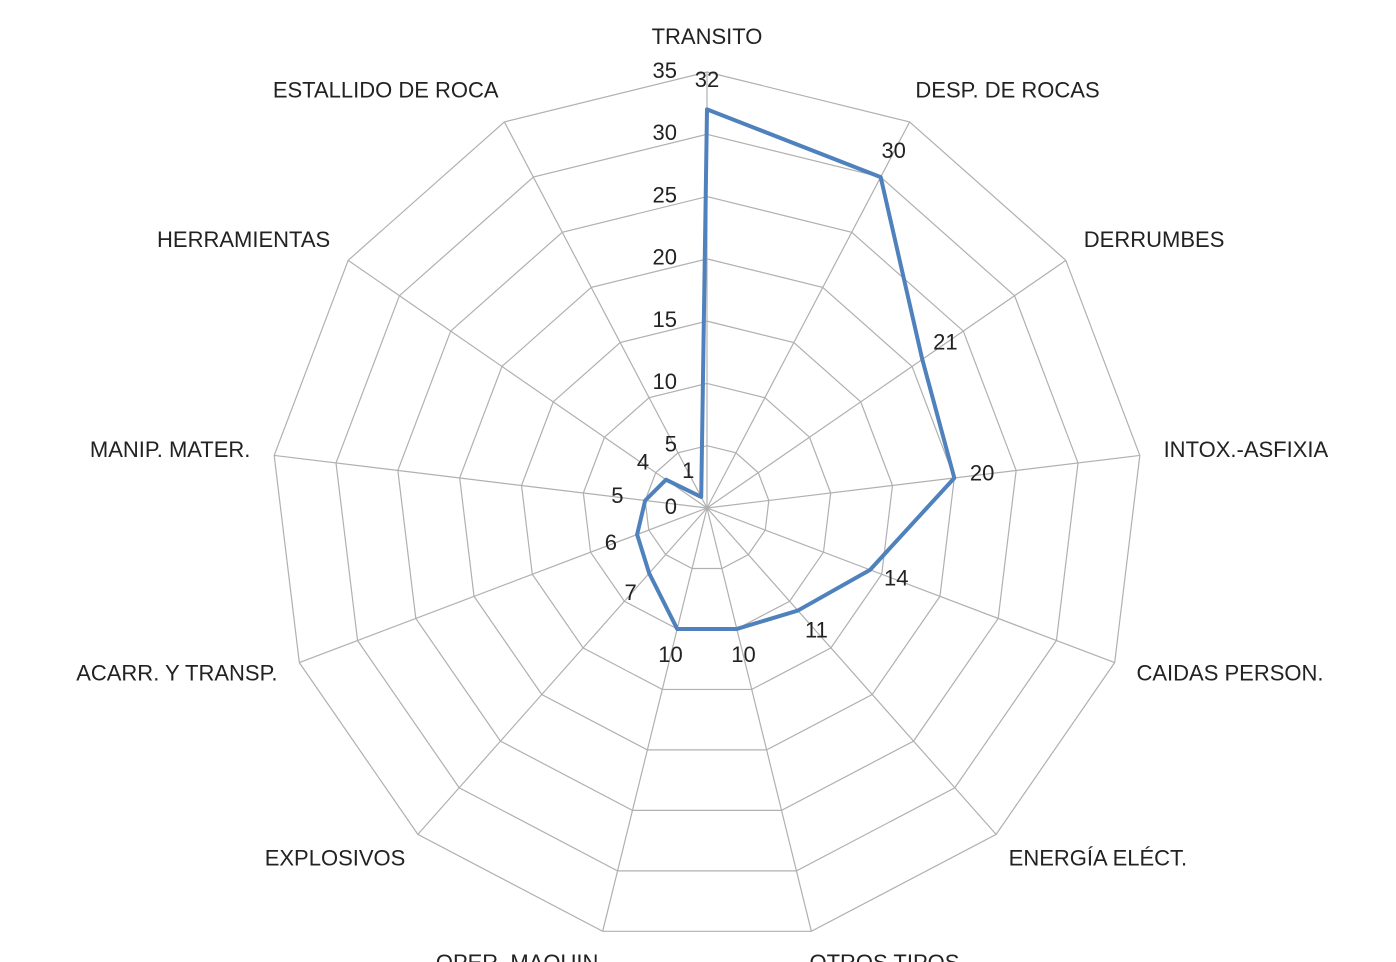 The height and width of the screenshot is (962, 1396). I want to click on category-label: HERRAMIENTAS, so click(243, 239).